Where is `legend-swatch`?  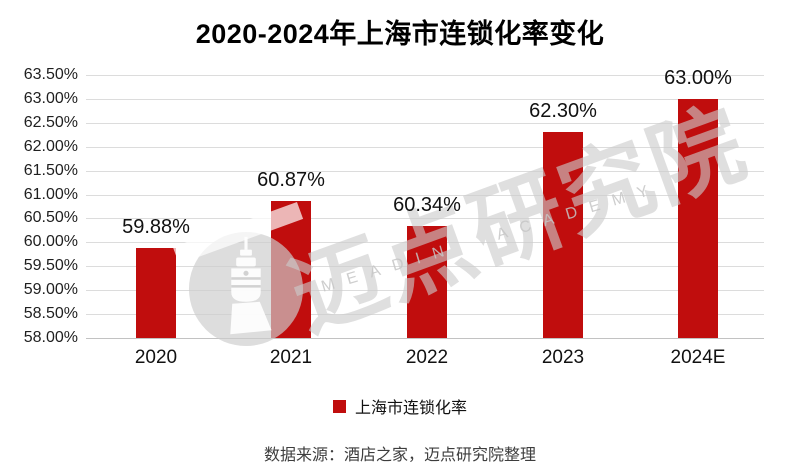 legend-swatch is located at coordinates (339, 406).